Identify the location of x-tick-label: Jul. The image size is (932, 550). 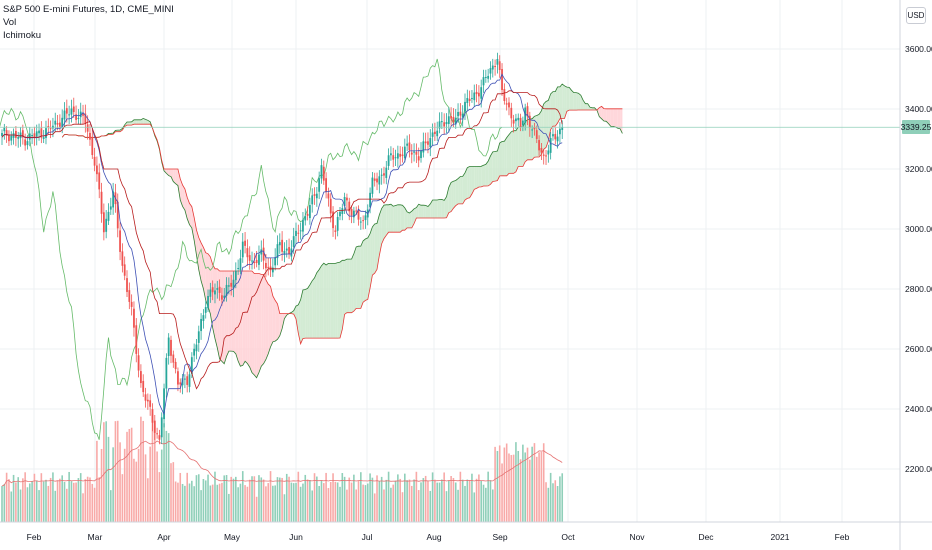
(367, 537).